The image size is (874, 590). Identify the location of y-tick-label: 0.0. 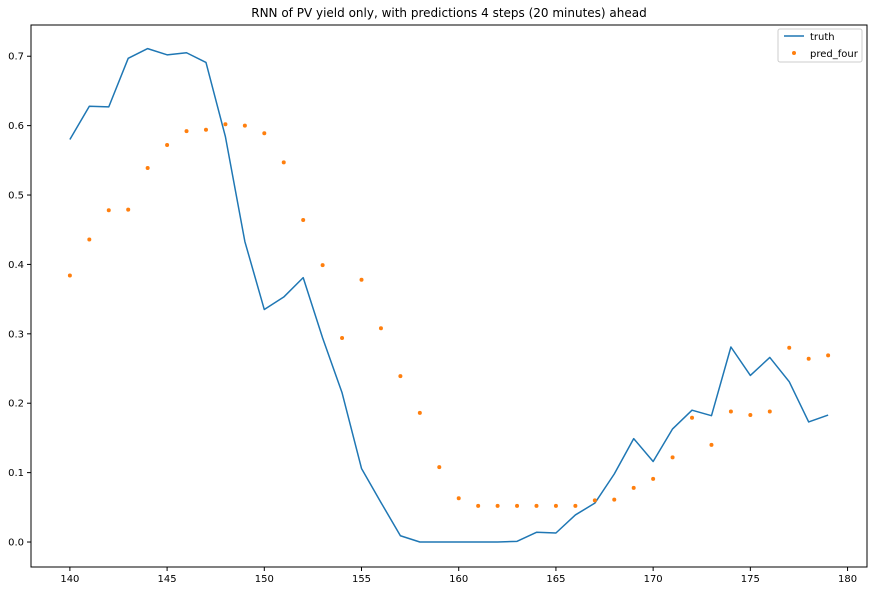
(16, 543).